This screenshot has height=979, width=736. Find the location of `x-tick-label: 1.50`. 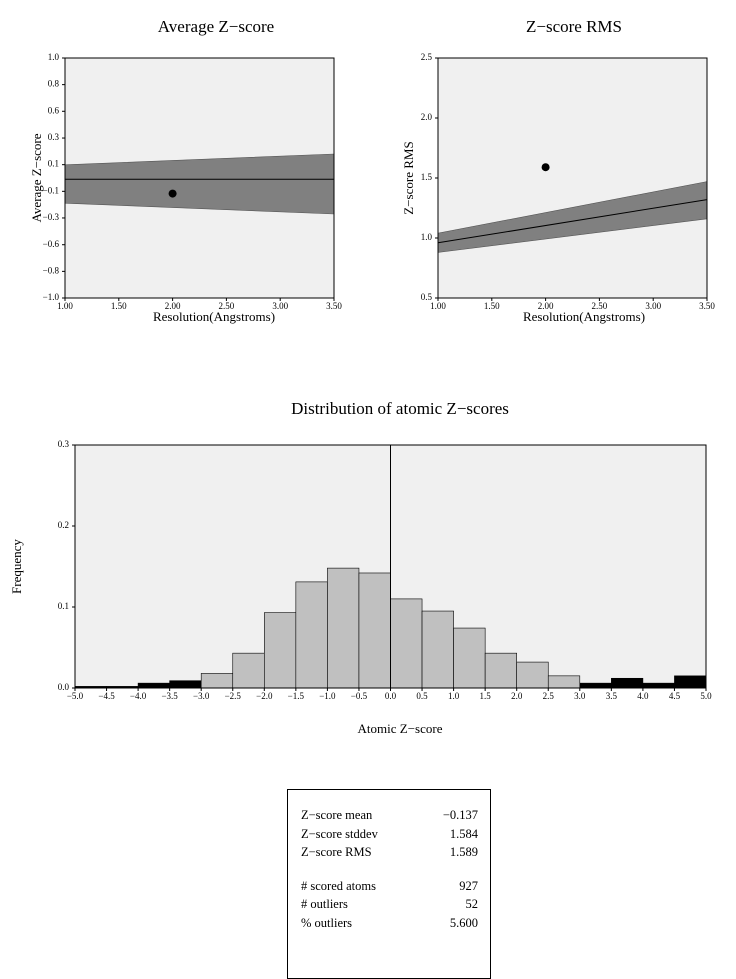

x-tick-label: 1.50 is located at coordinates (119, 306).